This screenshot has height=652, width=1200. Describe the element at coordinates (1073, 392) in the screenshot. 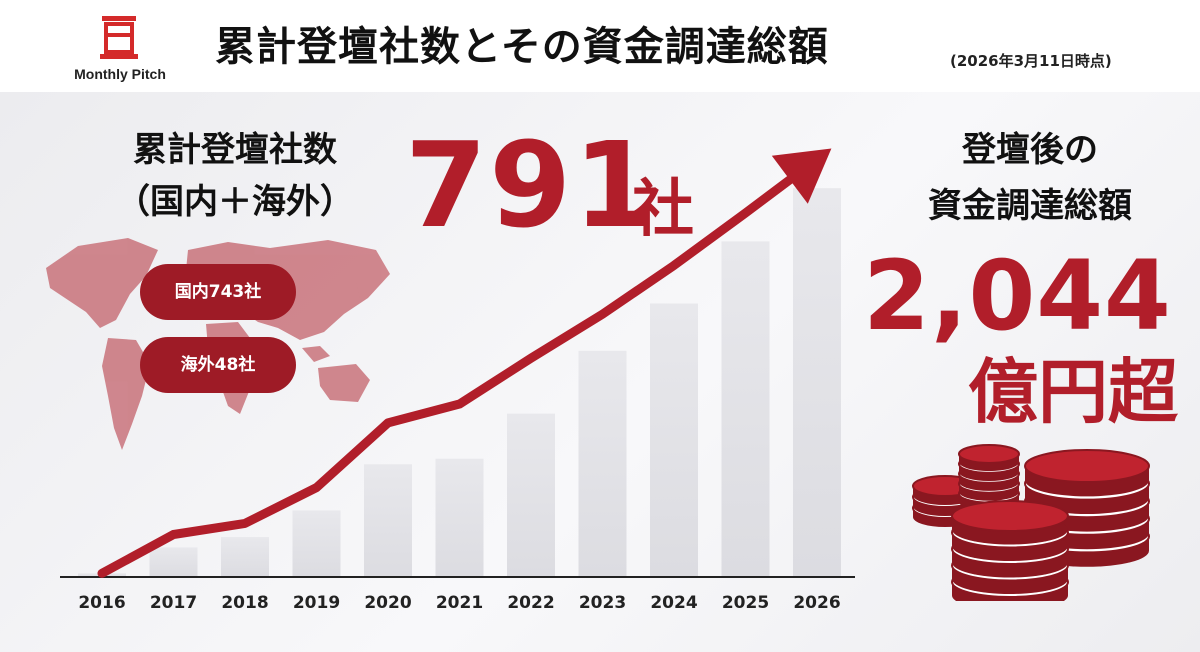

I see `funding-unit: 億円超` at that location.